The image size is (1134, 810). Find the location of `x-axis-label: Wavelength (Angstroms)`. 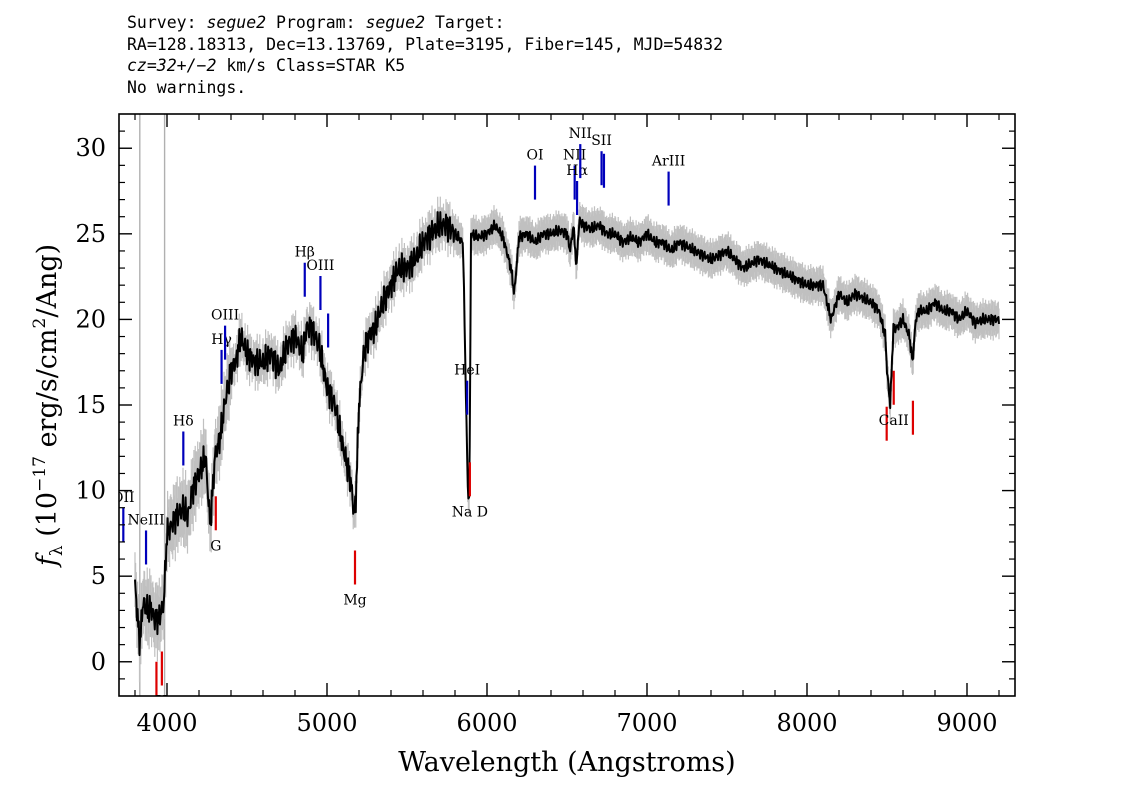

x-axis-label: Wavelength (Angstroms) is located at coordinates (566, 762).